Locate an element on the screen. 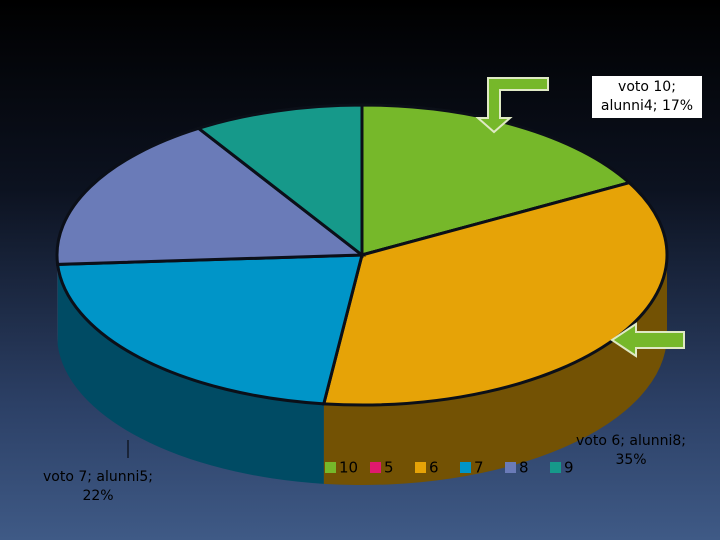 The width and height of the screenshot is (720, 540). legend-label: 6 is located at coordinates (434, 468).